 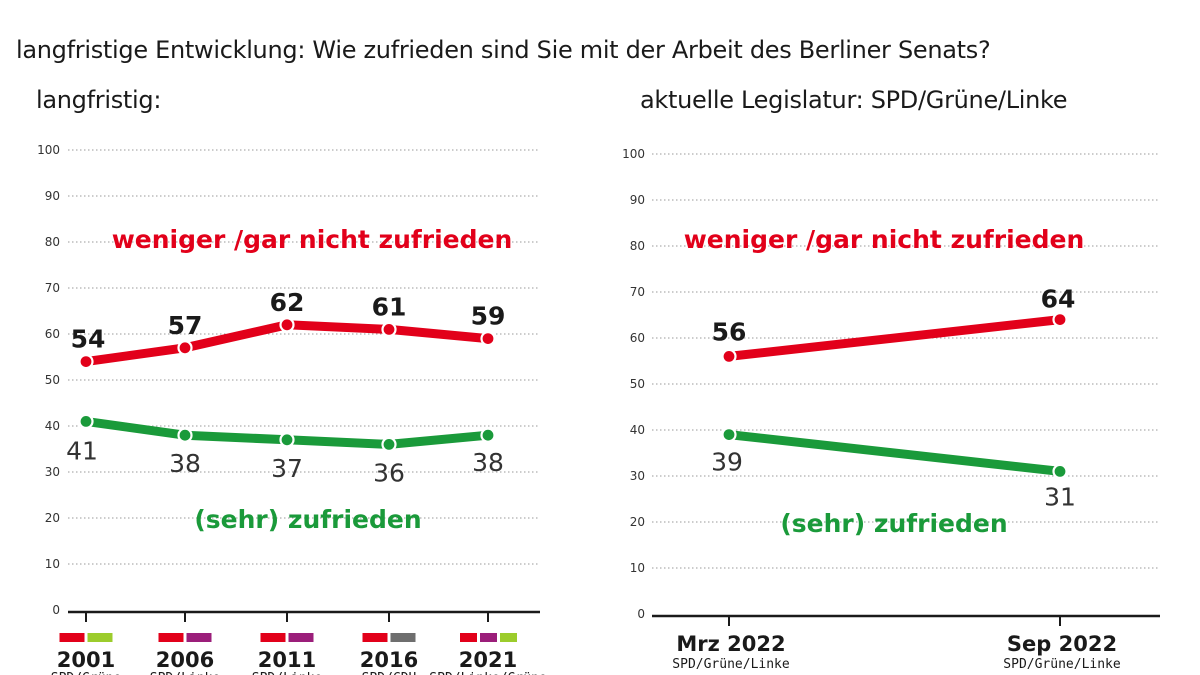 What do you see at coordinates (185, 660) in the screenshot?
I see `x-category-label: 2006` at bounding box center [185, 660].